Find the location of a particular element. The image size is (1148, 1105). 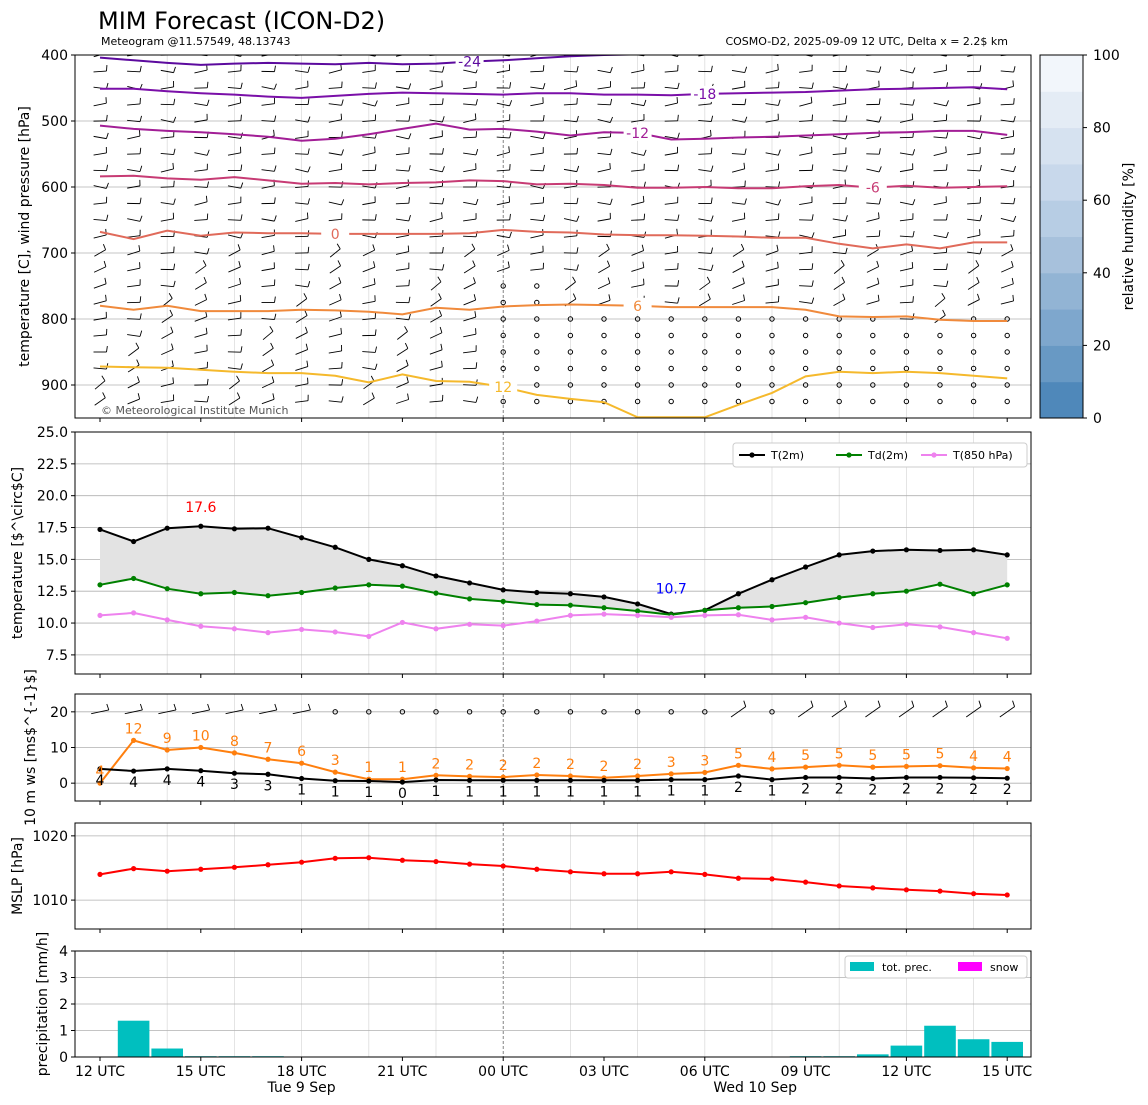

x-date-label: Wed 10 Sep is located at coordinates (755, 1088).